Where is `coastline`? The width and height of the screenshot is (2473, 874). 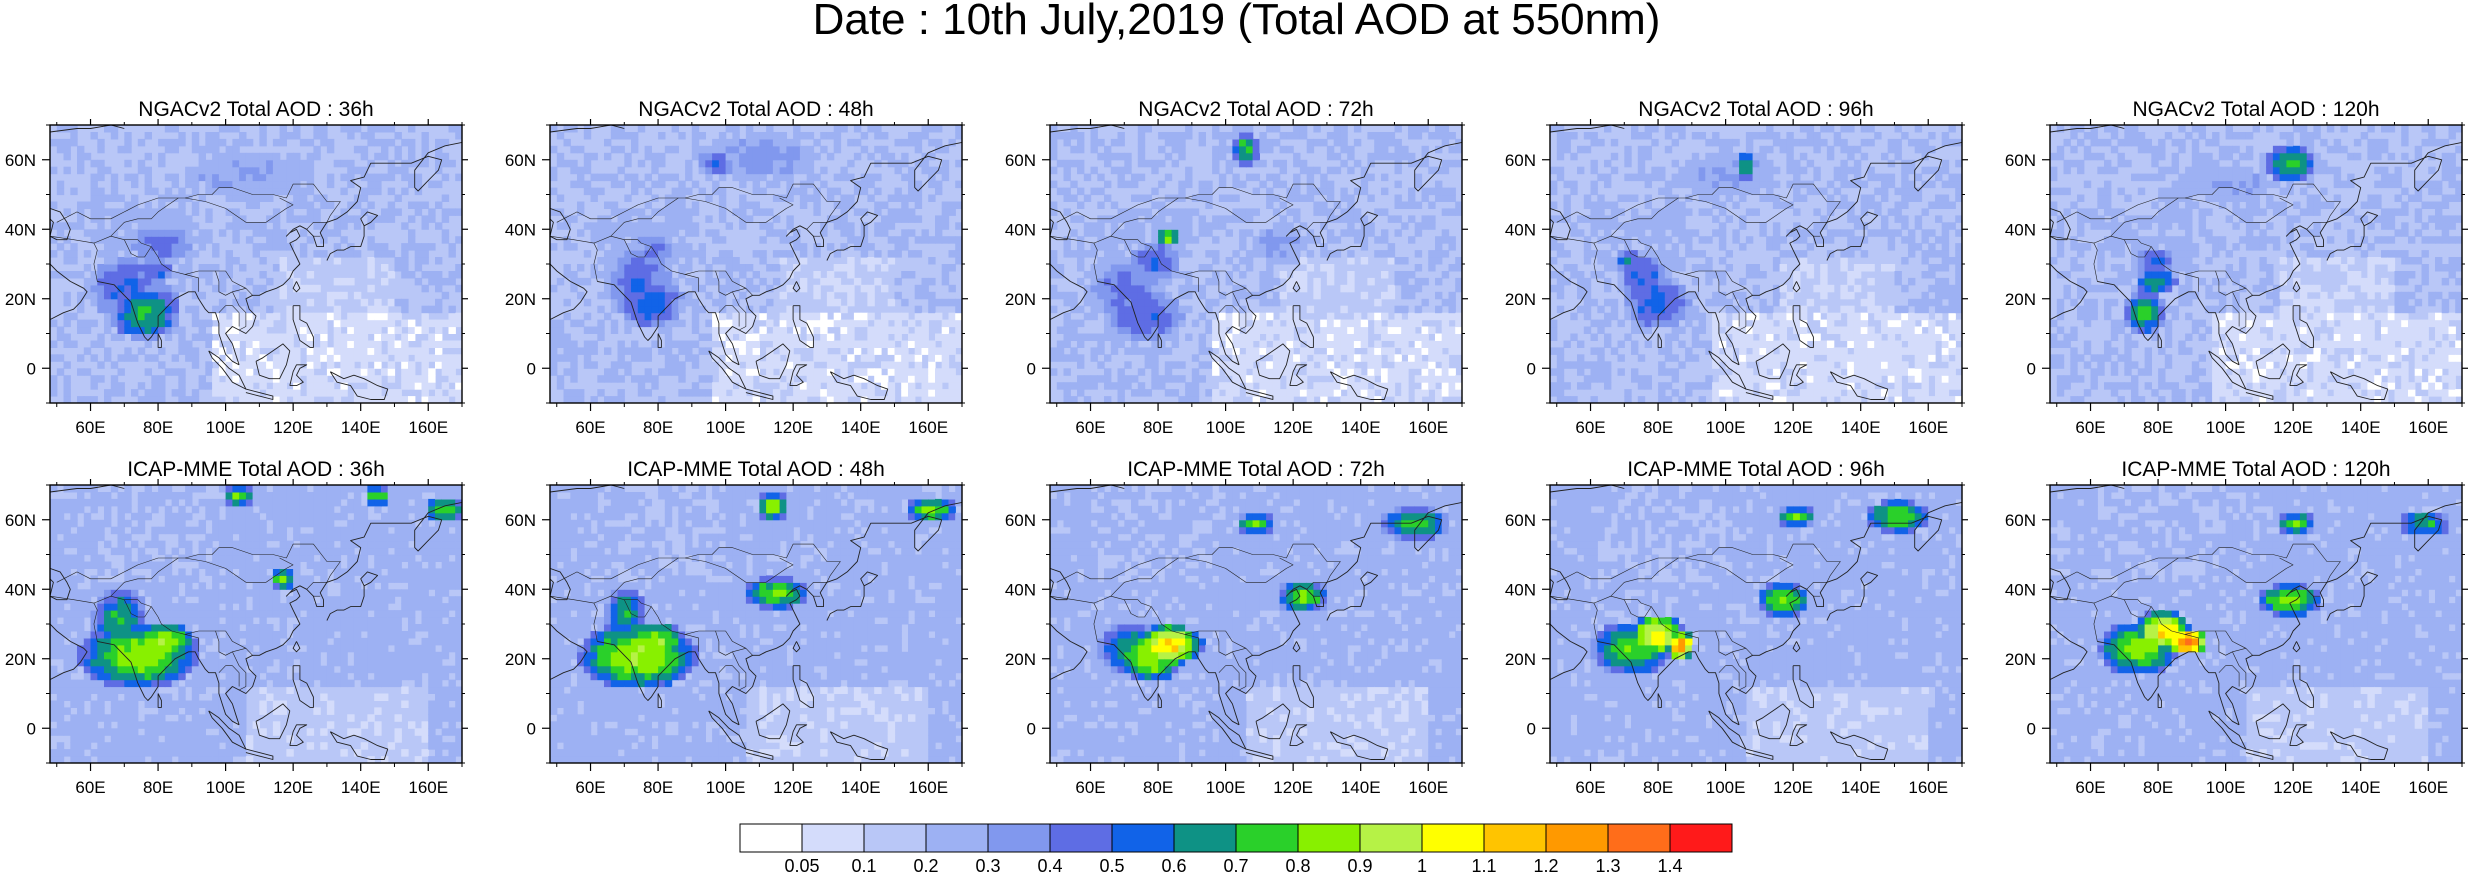
coastline is located at coordinates (1359, 385).